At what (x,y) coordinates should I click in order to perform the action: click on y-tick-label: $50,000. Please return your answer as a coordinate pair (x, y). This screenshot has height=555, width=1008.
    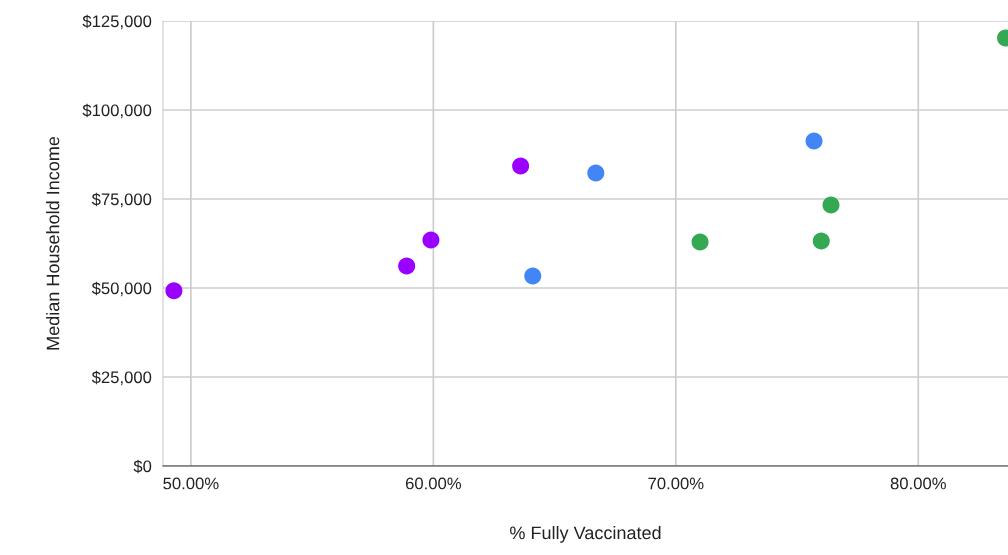
    Looking at the image, I should click on (121, 289).